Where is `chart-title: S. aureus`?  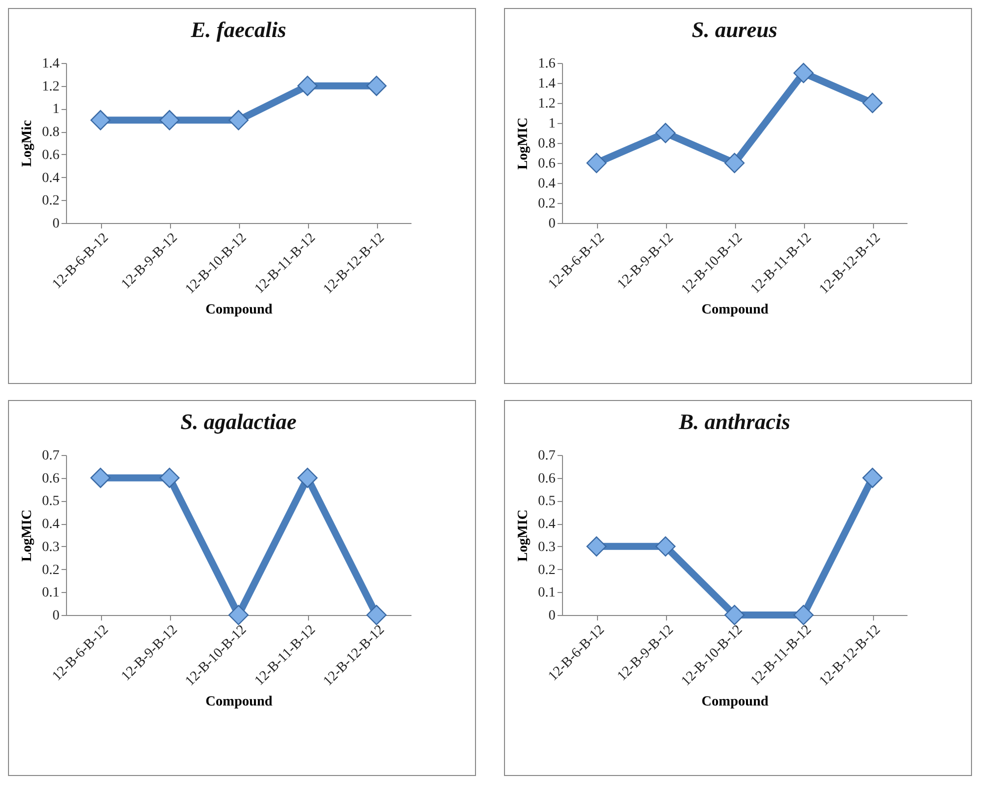 chart-title: S. aureus is located at coordinates (735, 29).